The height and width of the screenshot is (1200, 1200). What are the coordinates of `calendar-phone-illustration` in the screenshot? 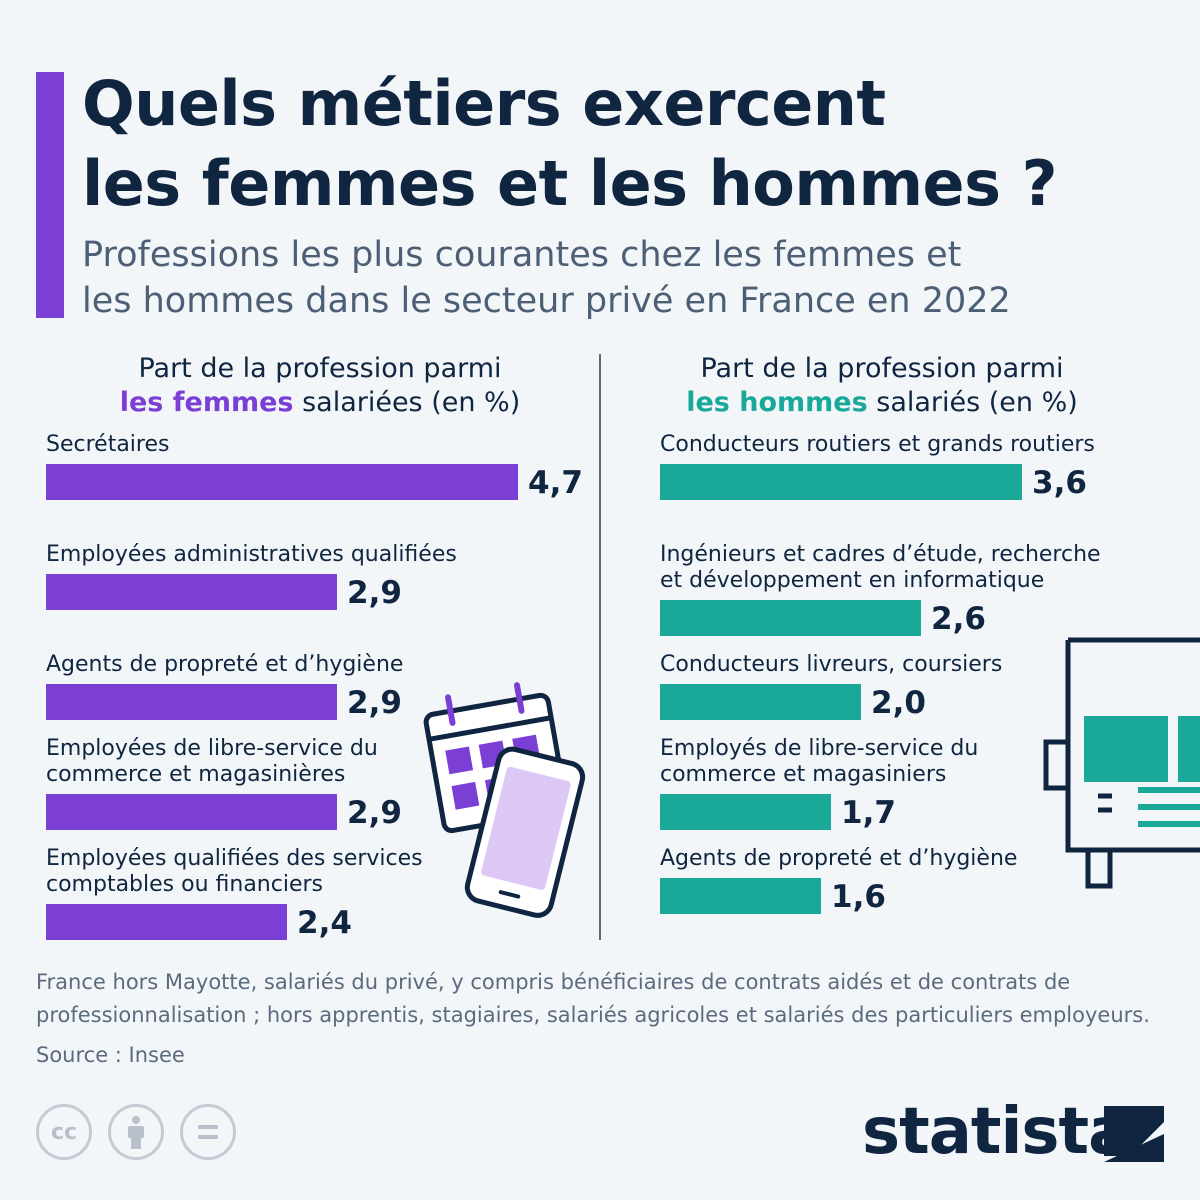 It's located at (504, 800).